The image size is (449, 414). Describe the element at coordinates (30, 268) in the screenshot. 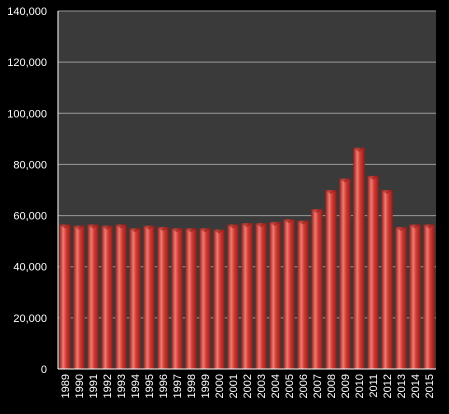

I see `y-tick-label: 40,000` at that location.